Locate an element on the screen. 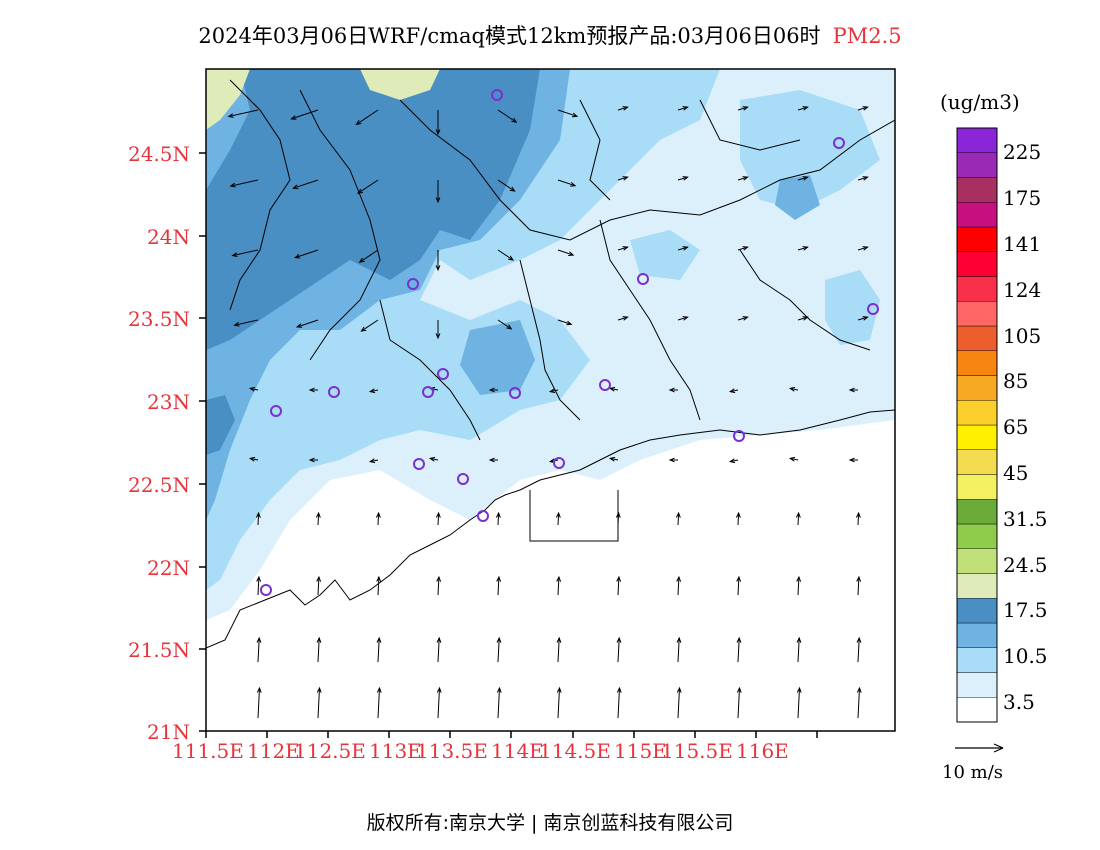 Image resolution: width=1100 pixels, height=850 pixels. colorbar-label: 3.5 is located at coordinates (1019, 702).